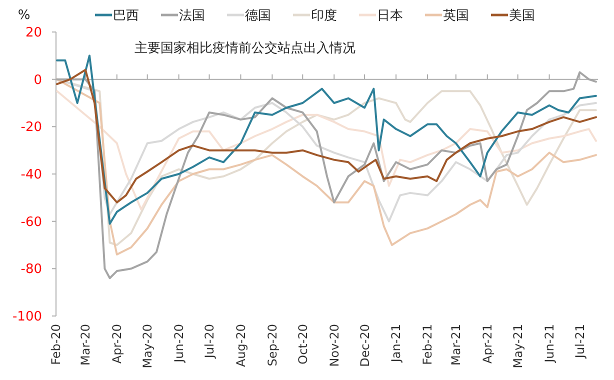  What do you see at coordinates (24, 15) in the screenshot?
I see `y-axis-title: %` at bounding box center [24, 15].